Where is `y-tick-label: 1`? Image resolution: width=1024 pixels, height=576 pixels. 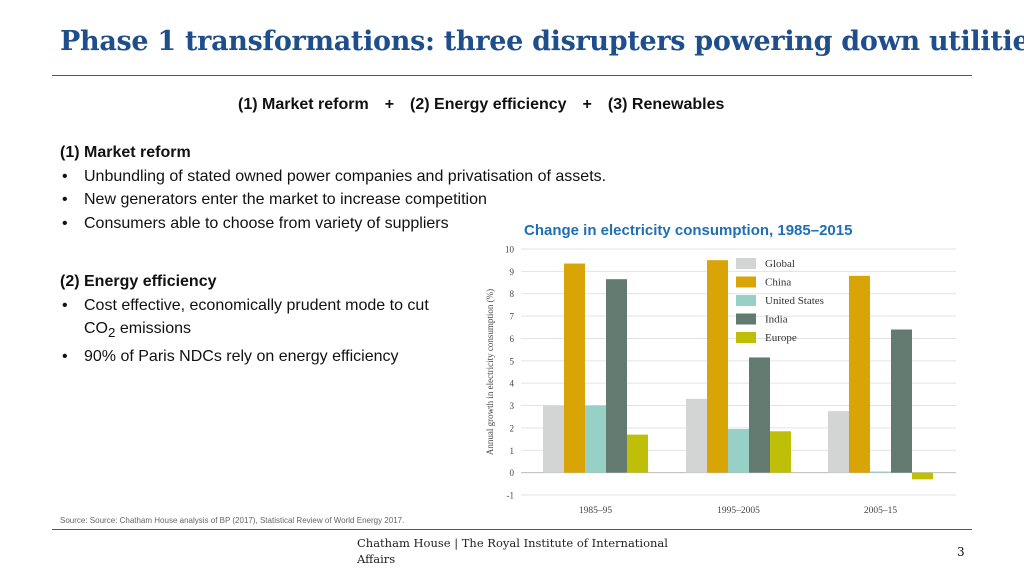 y-tick-label: 1 is located at coordinates (512, 451).